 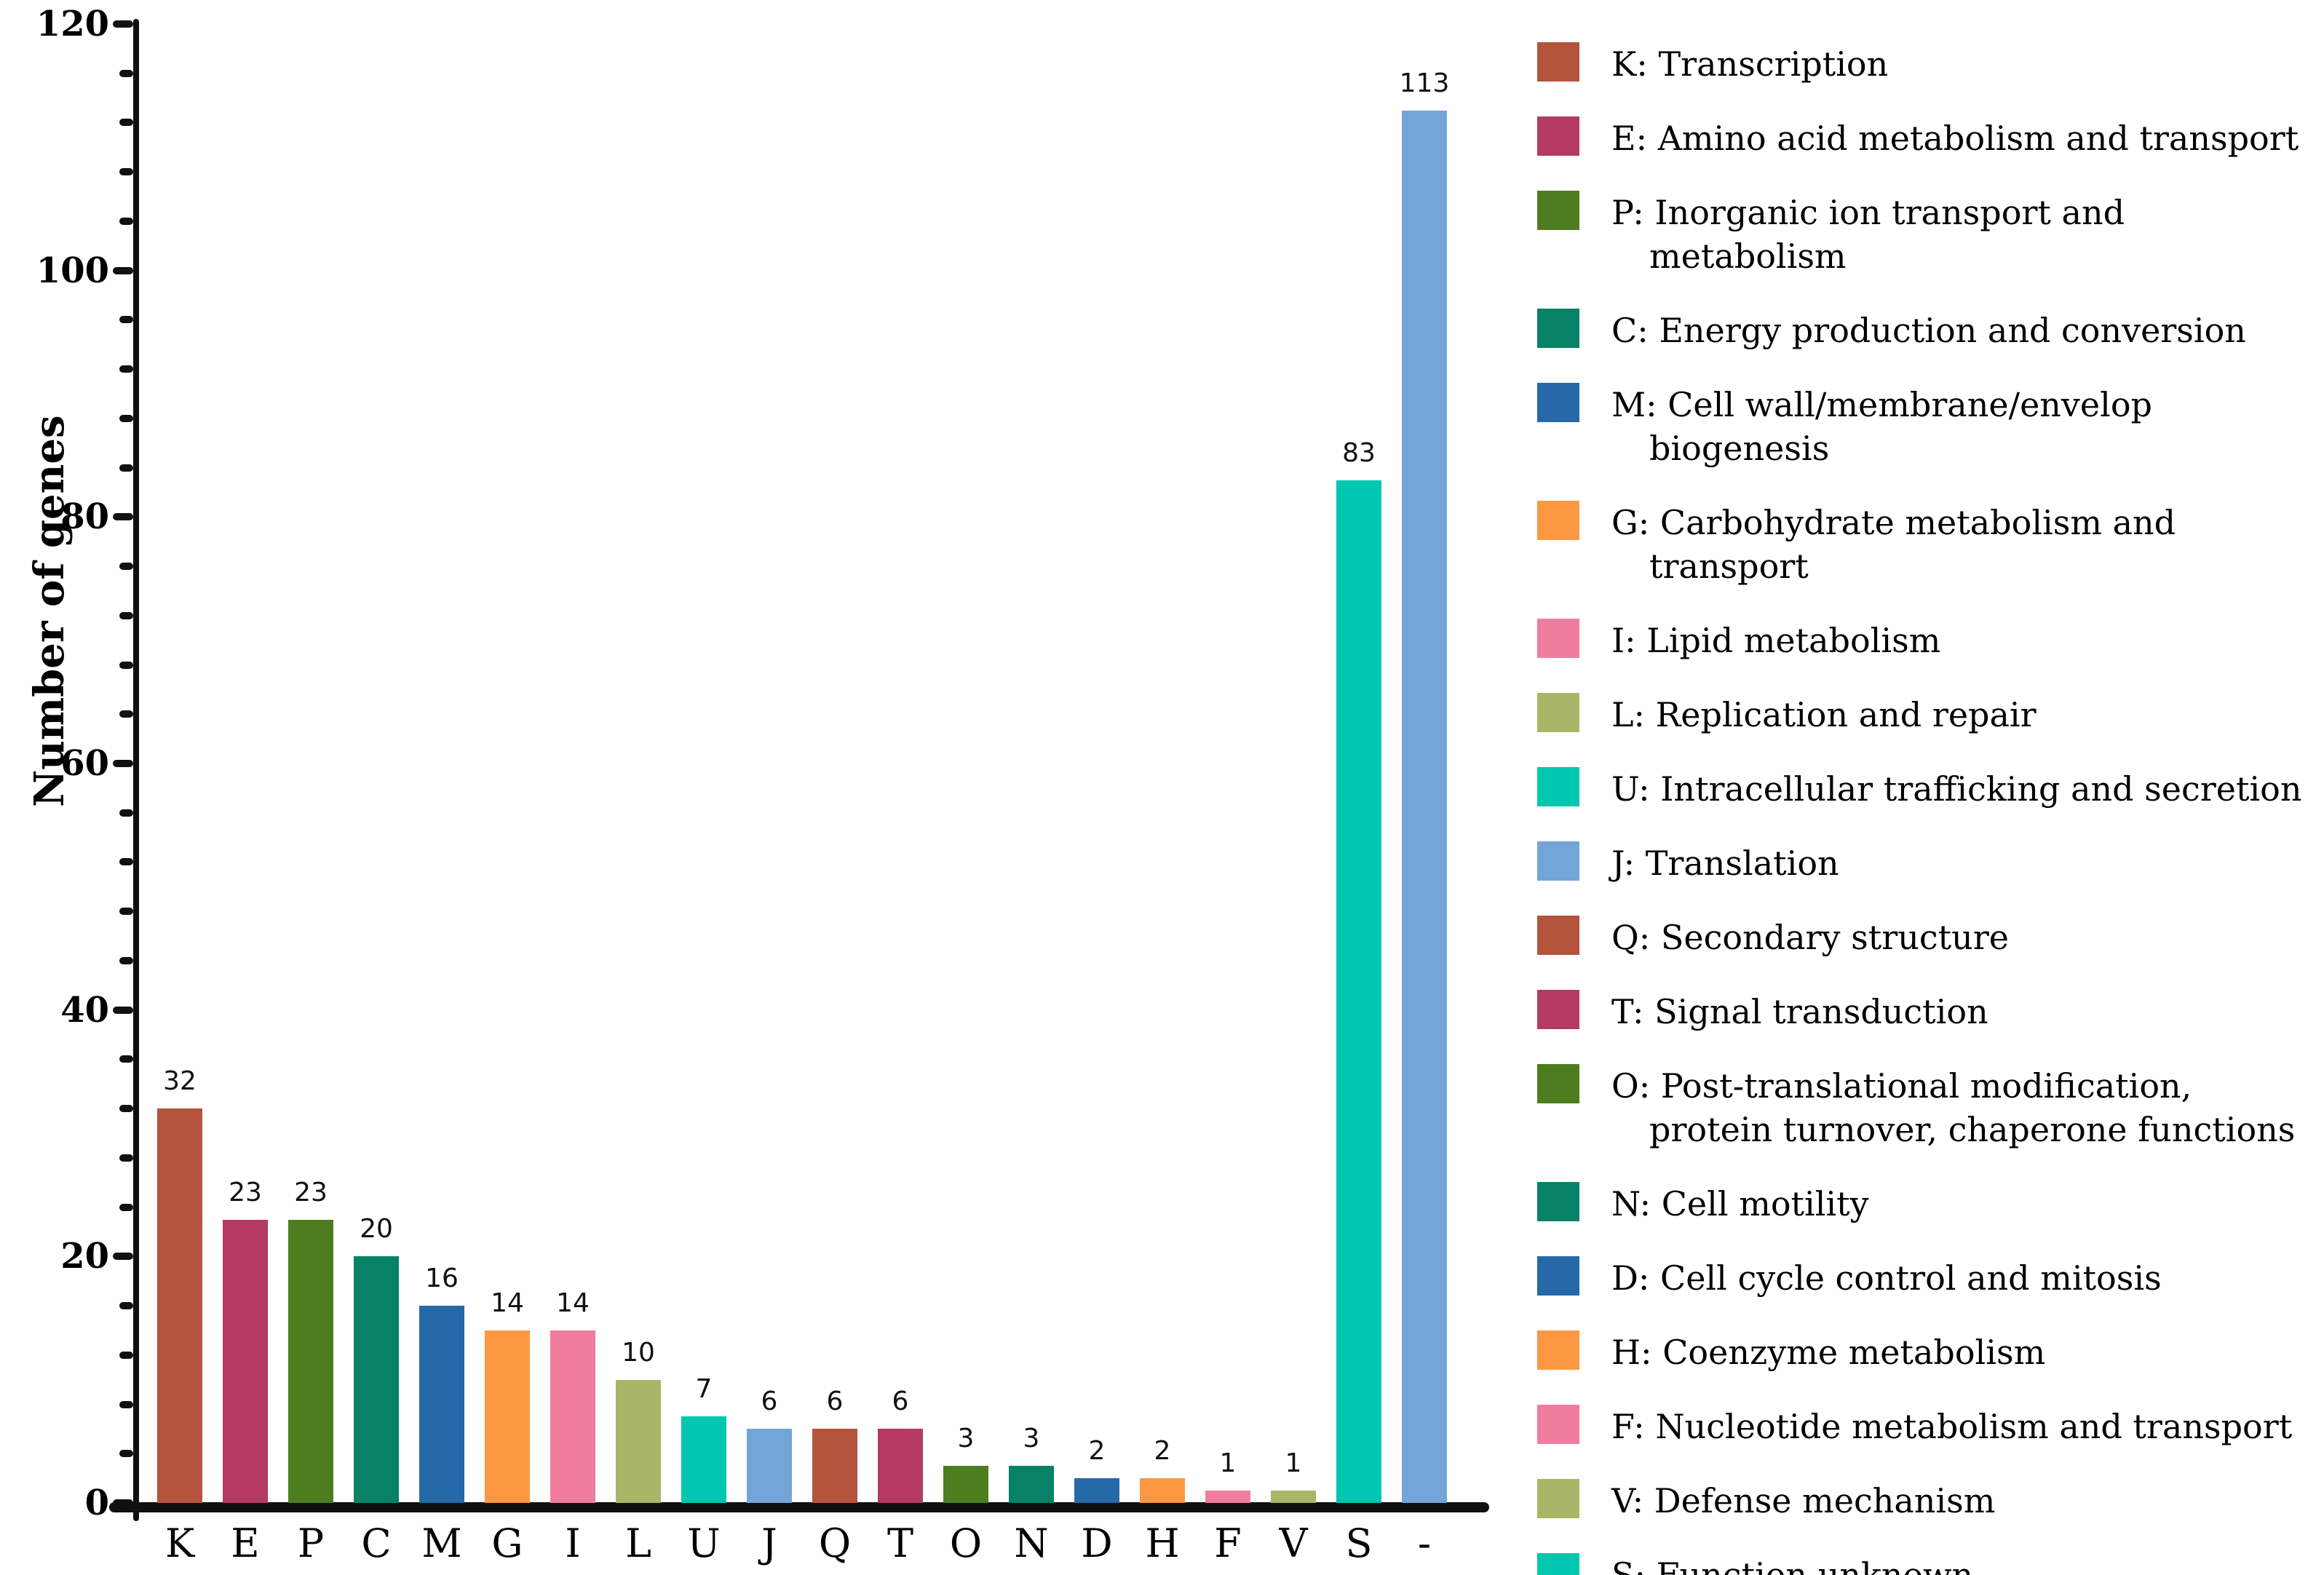 I want to click on legend-swatch-M, so click(x=1558, y=403).